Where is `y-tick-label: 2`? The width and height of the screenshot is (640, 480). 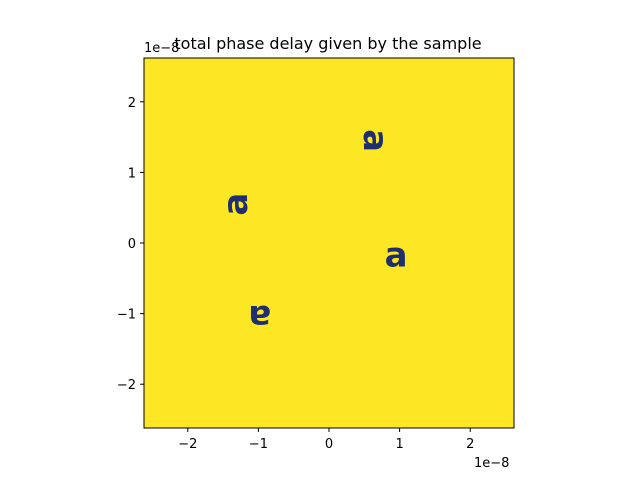 y-tick-label: 2 is located at coordinates (132, 103).